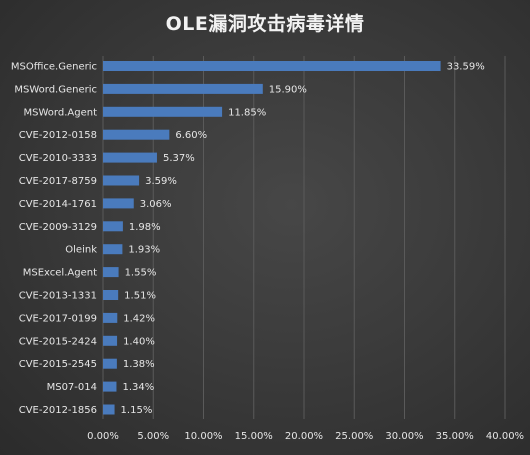 The width and height of the screenshot is (530, 455). I want to click on category-label: CVE-2013-1331, so click(58, 296).